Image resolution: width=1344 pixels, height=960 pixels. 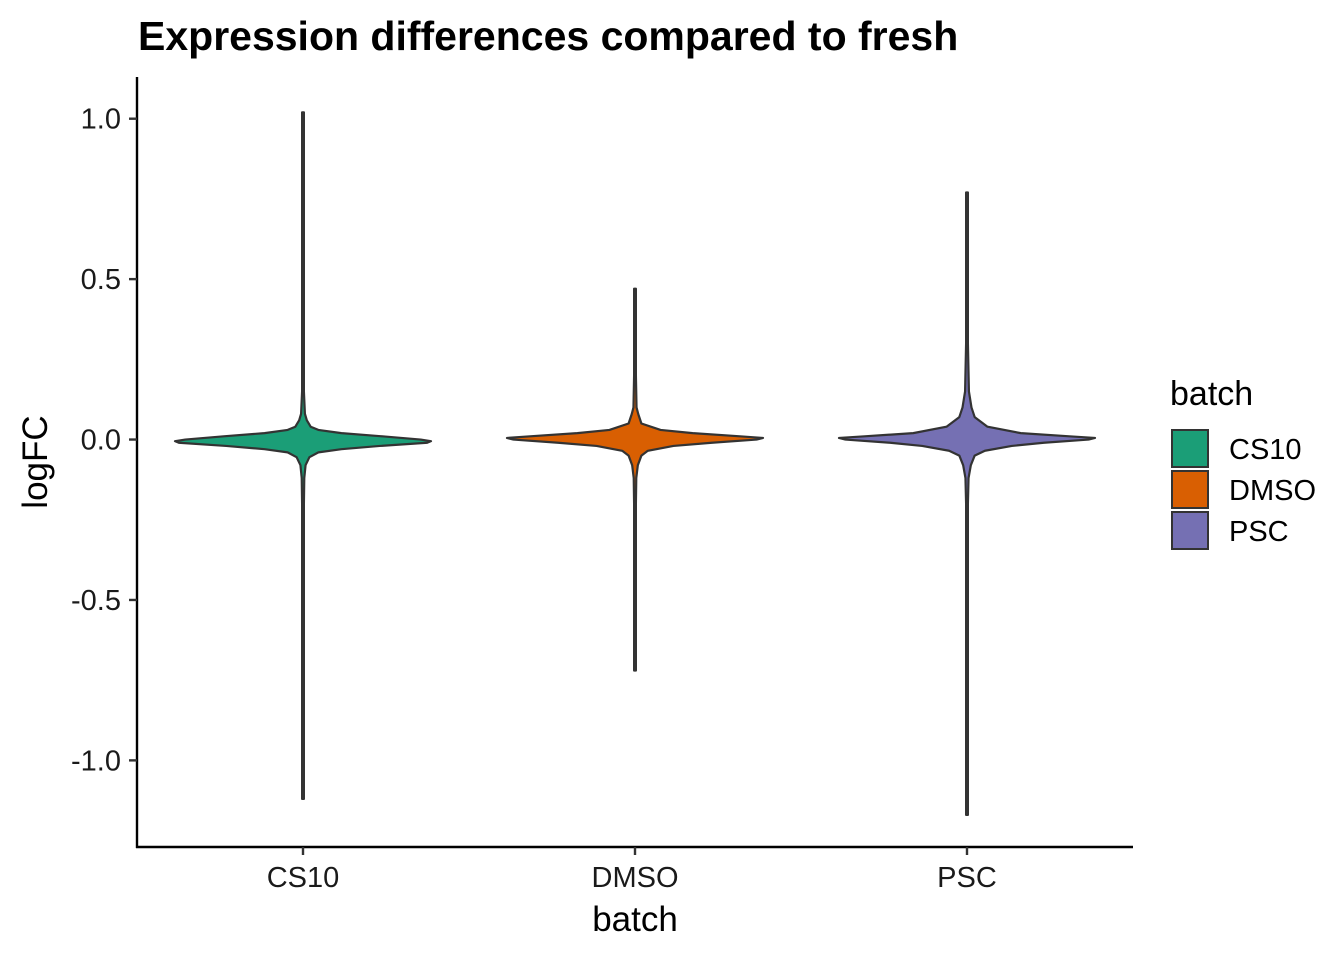 I want to click on legend-swatch-dmso, so click(x=1190, y=489).